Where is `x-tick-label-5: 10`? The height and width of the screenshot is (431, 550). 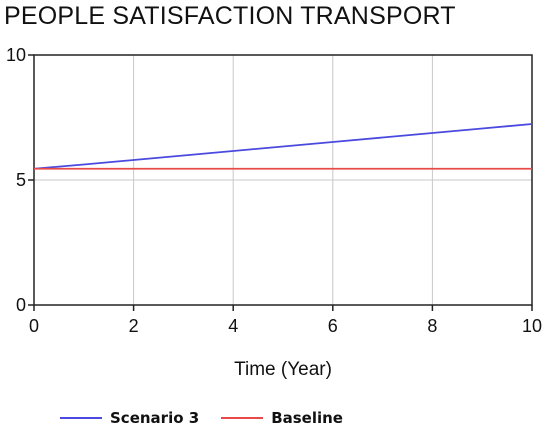 x-tick-label-5: 10 is located at coordinates (532, 326).